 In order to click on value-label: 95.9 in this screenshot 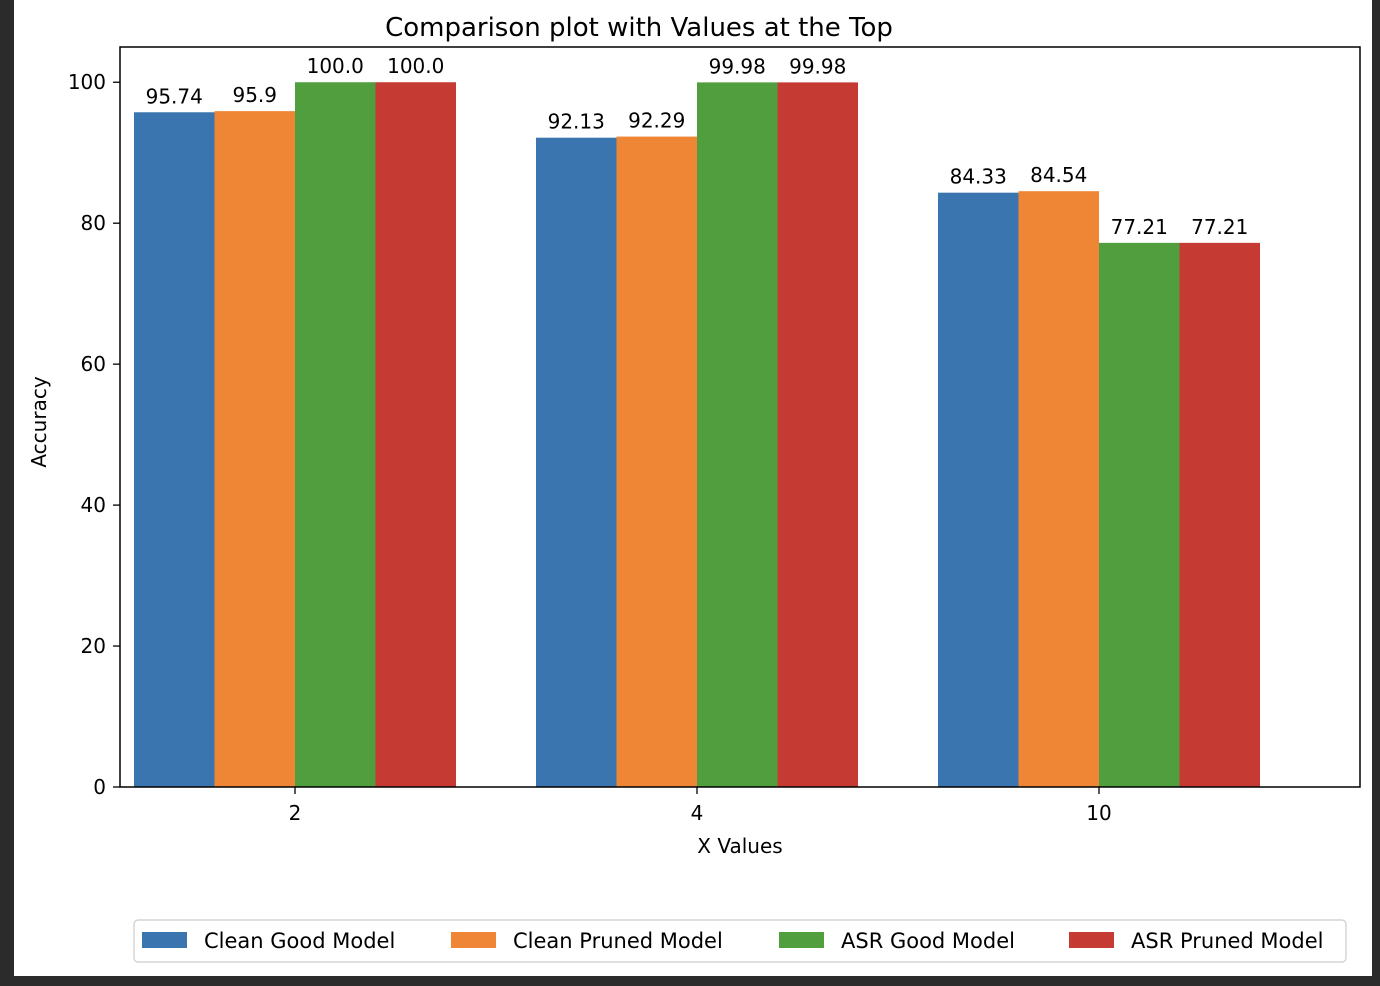, I will do `click(254, 95)`.